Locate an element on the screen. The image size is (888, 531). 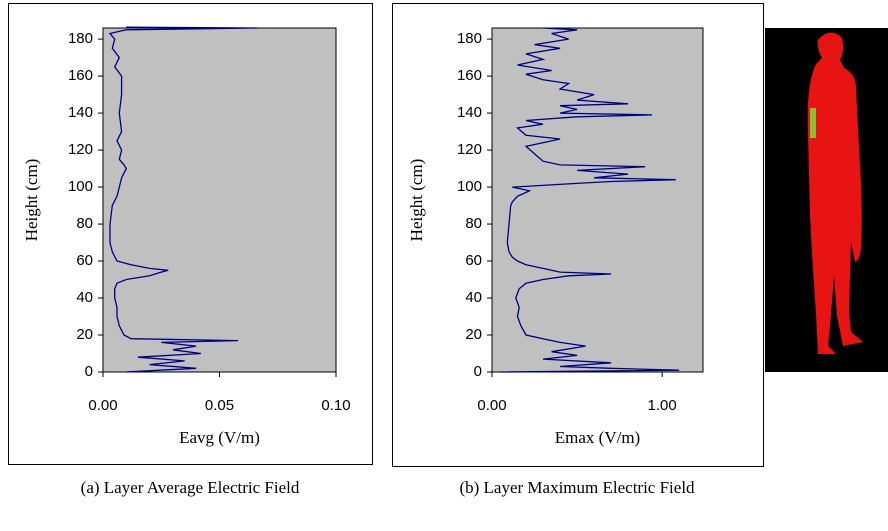
caption: (a) Layer Average Electric Field is located at coordinates (190, 487).